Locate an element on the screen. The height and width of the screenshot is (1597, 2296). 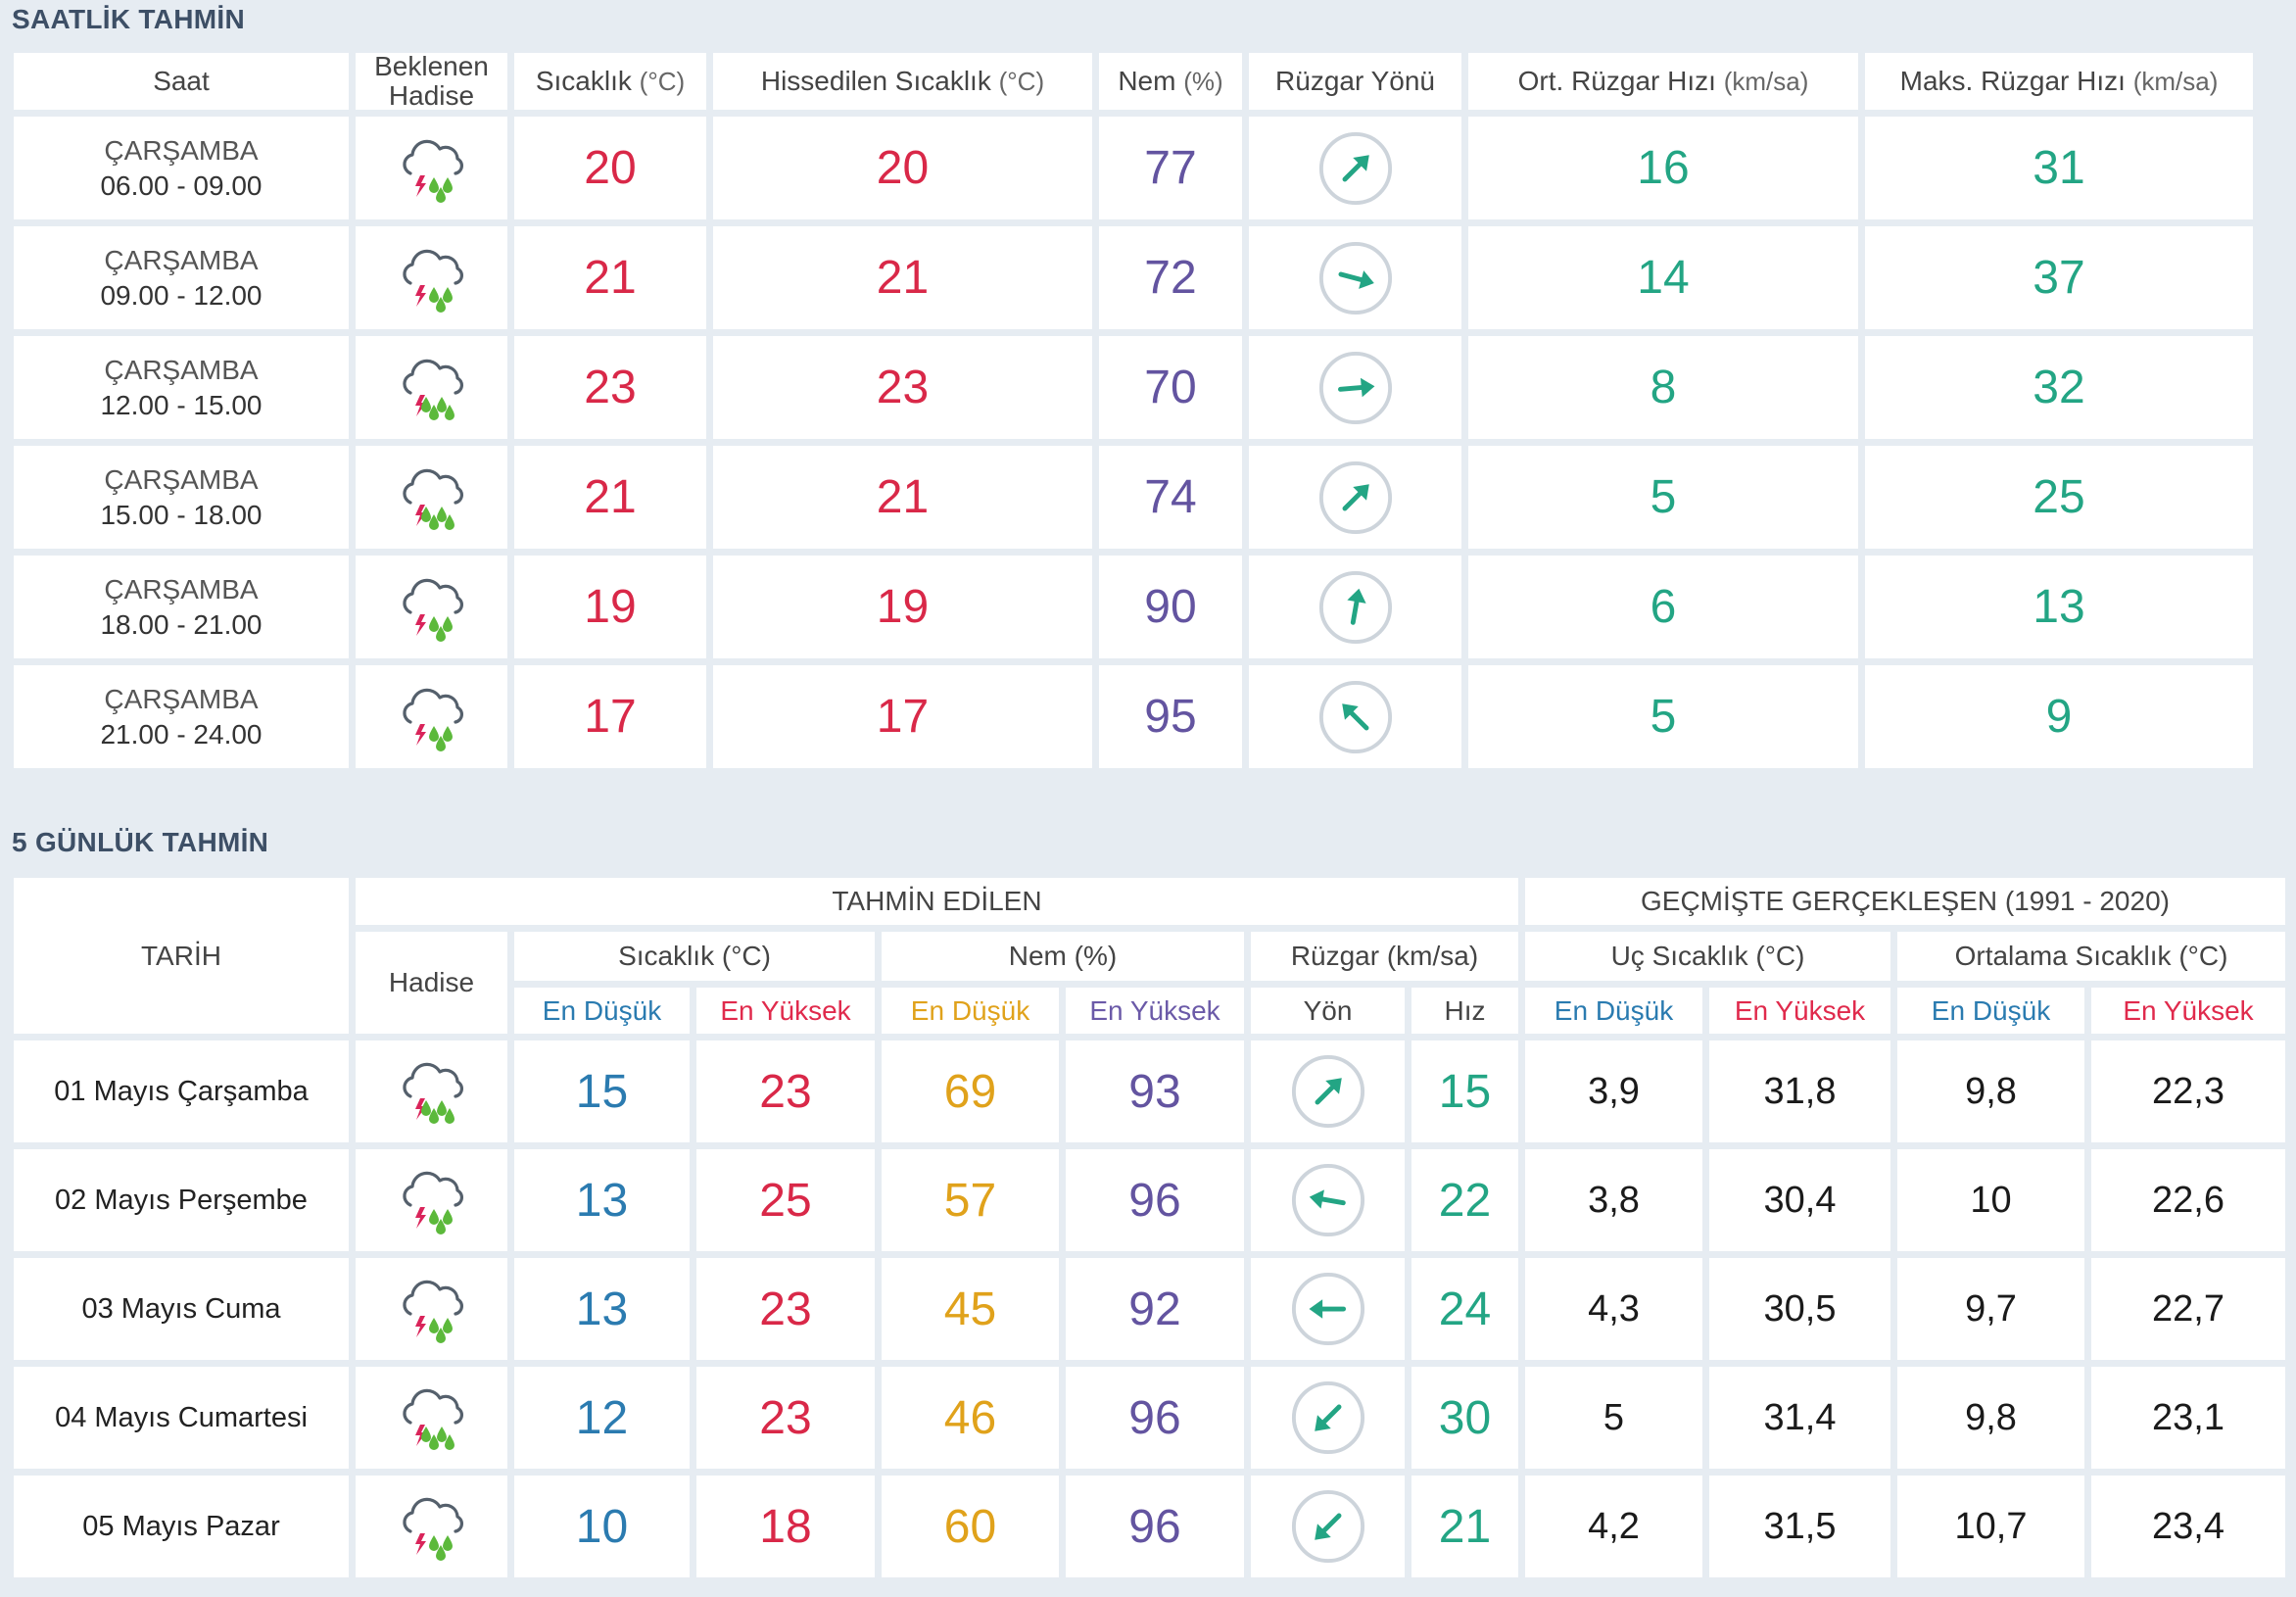
max-wind-speed-cell-value: 25 is located at coordinates (2059, 497).